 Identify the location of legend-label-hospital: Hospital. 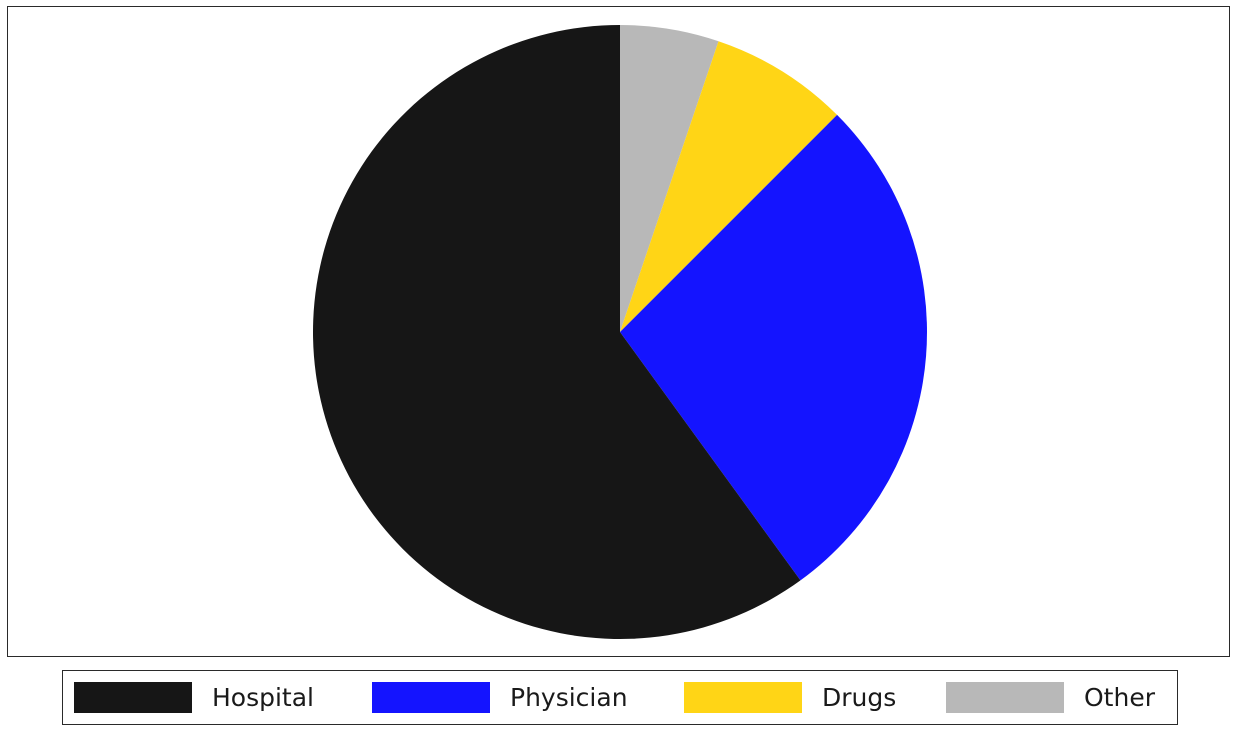
(263, 697).